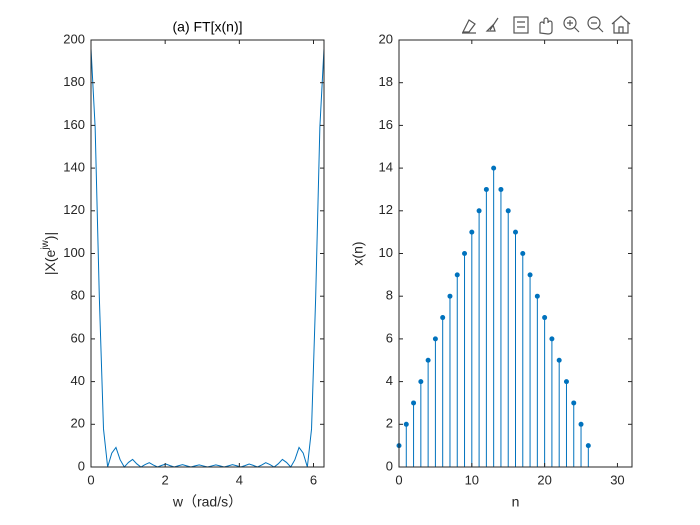 This screenshot has width=700, height=525. What do you see at coordinates (239, 479) in the screenshot?
I see `x-tick-label: 4` at bounding box center [239, 479].